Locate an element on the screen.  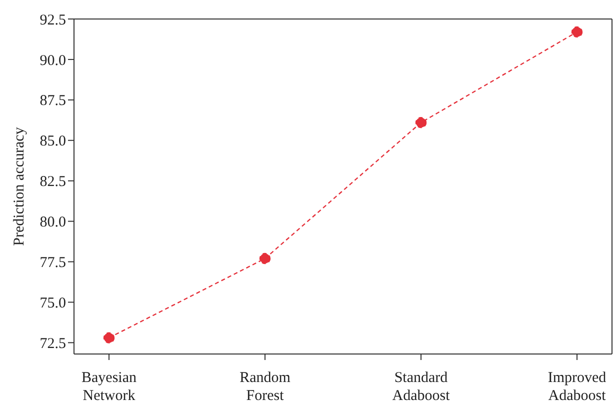
x-tick-label: Standard Adaboost is located at coordinates (421, 387).